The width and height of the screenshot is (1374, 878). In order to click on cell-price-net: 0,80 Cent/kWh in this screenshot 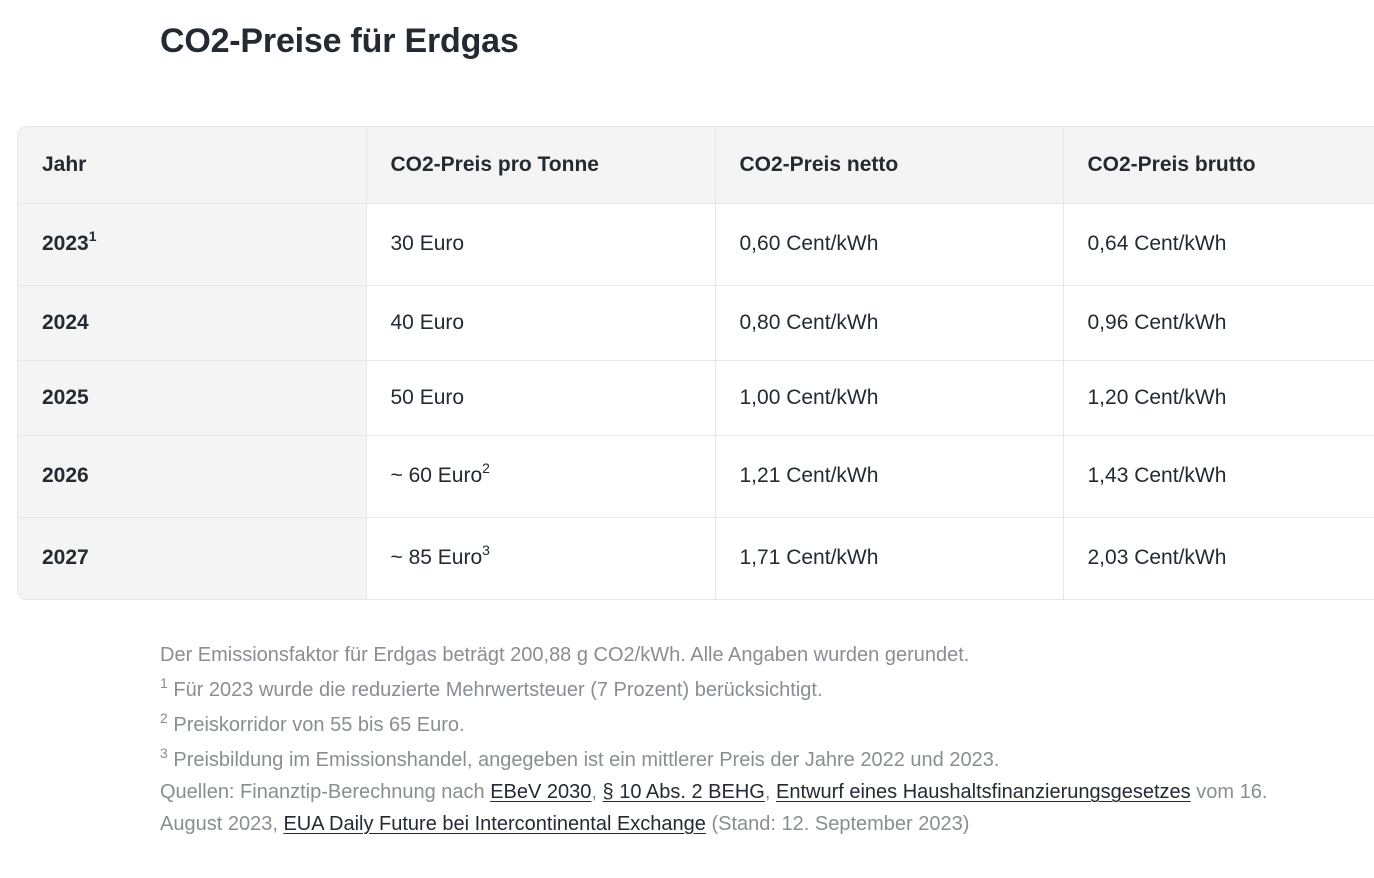, I will do `click(888, 322)`.